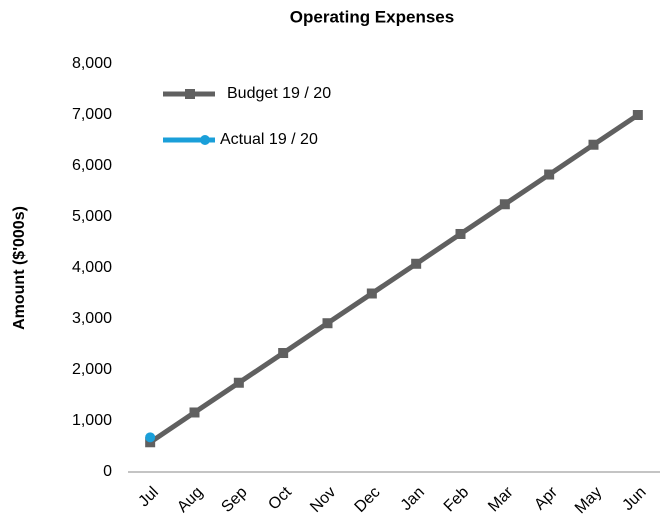 This screenshot has width=672, height=528. Describe the element at coordinates (190, 500) in the screenshot. I see `x-tick-label: Aug` at that location.